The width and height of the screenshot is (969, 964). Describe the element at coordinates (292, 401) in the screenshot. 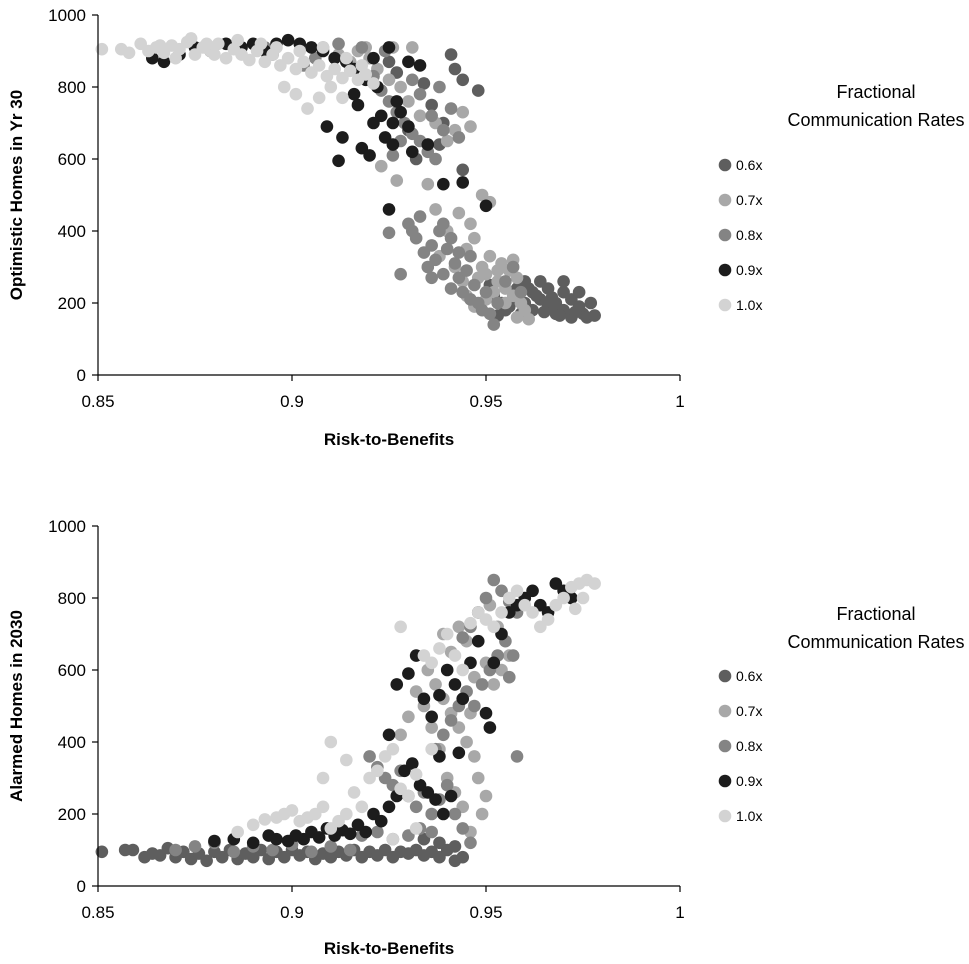

I see `x-tick-label: 0.9` at that location.